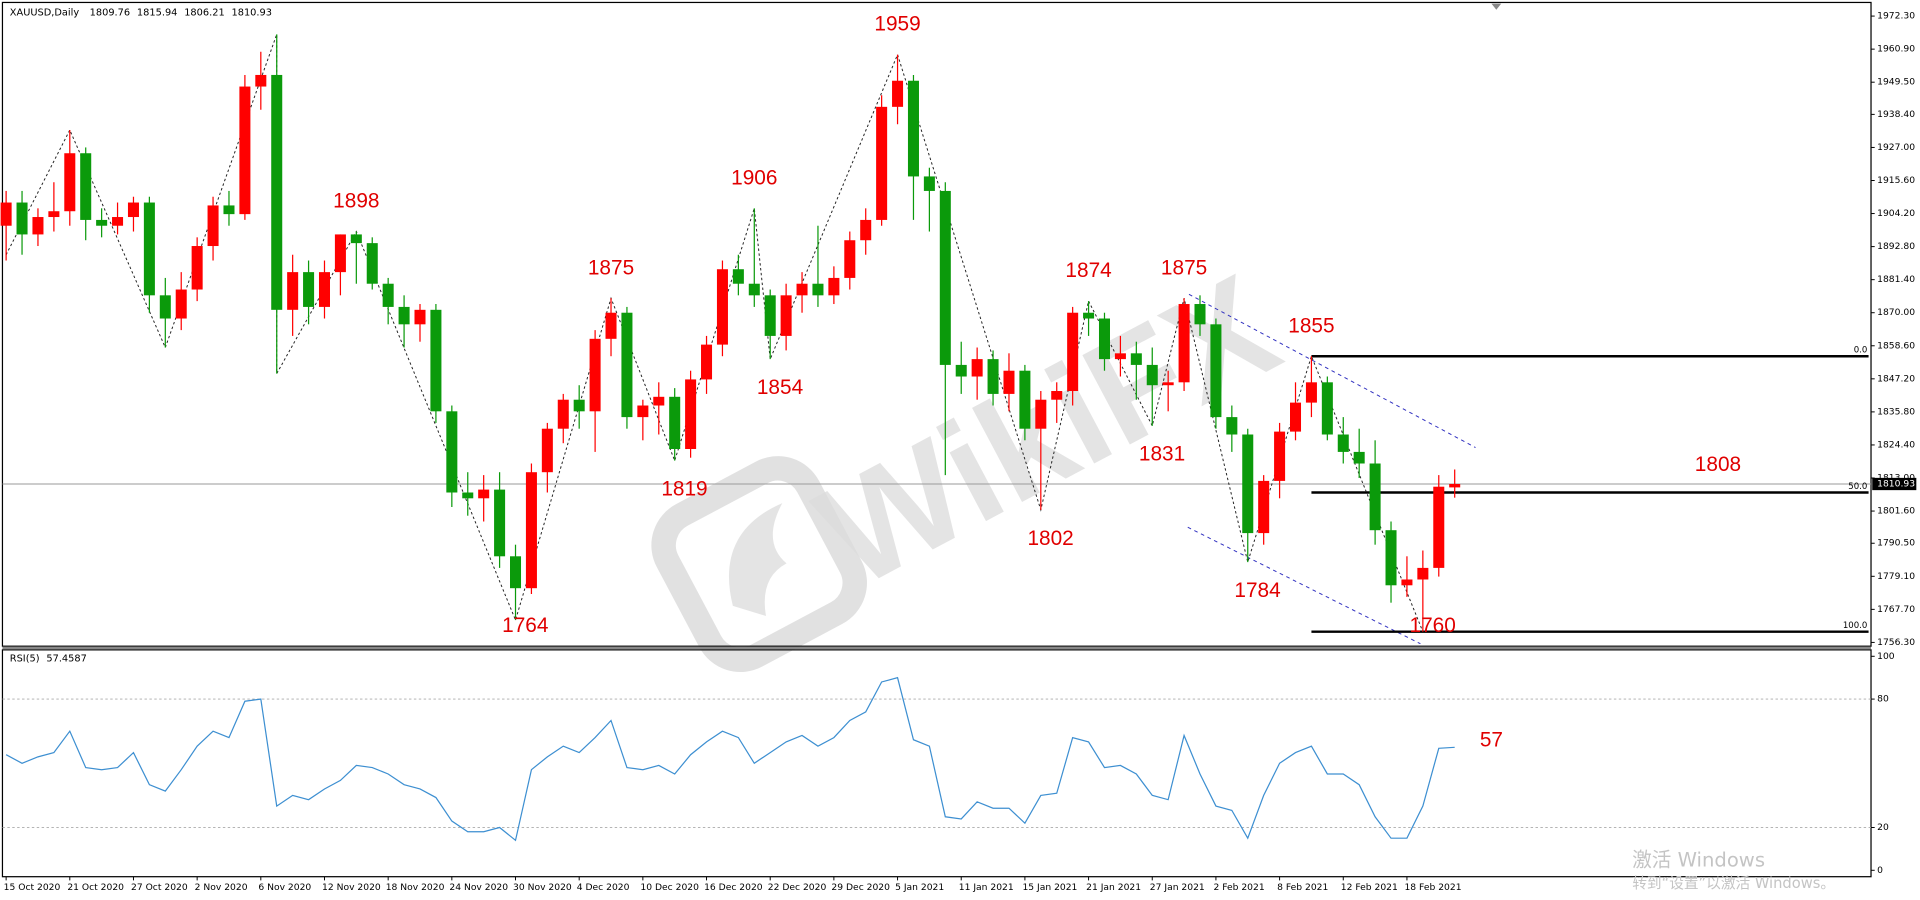 The height and width of the screenshot is (900, 1920). I want to click on y-tick-label: 1847.20, so click(1896, 378).